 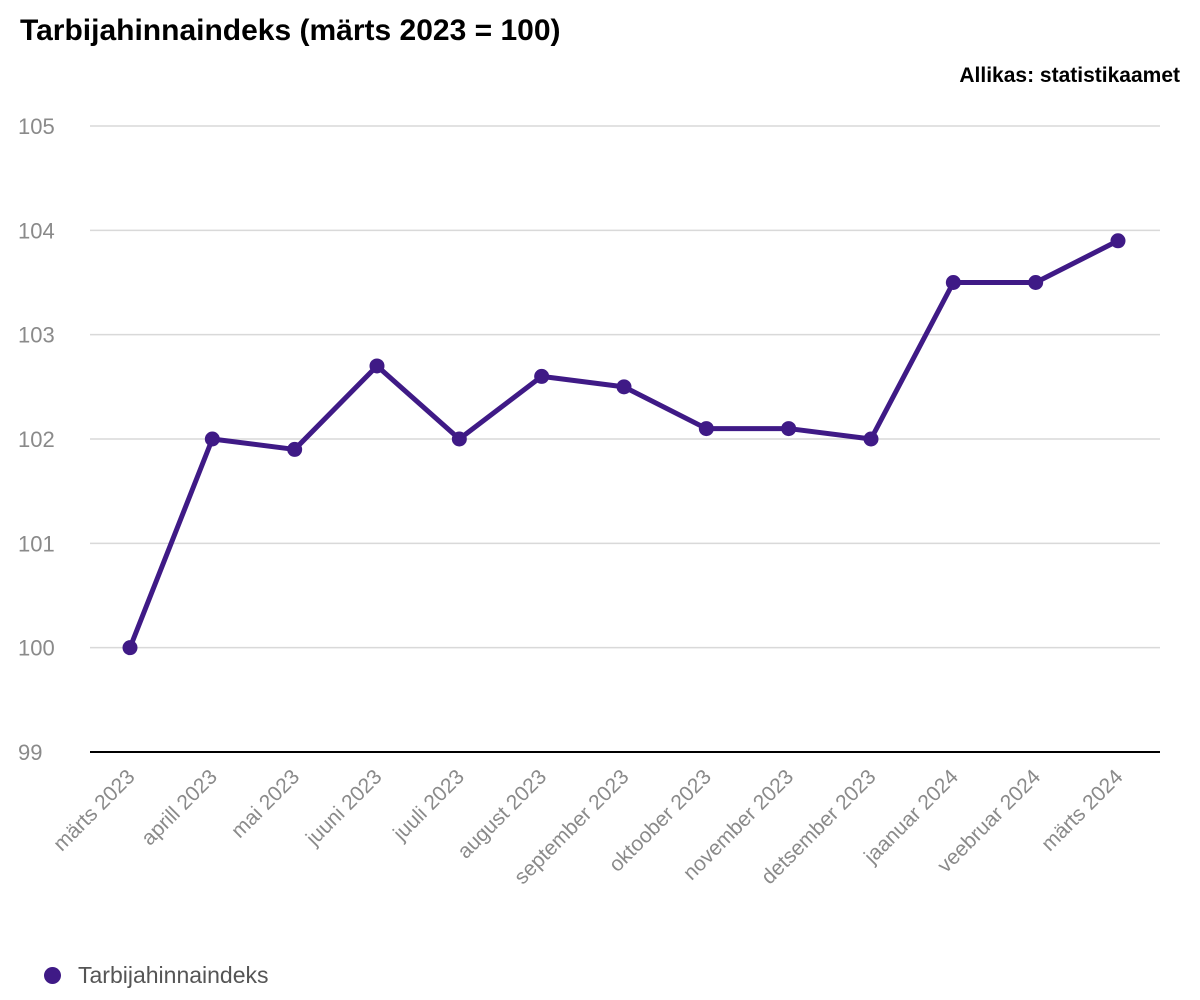 I want to click on x-tick-label: märts 2023, so click(x=94, y=810).